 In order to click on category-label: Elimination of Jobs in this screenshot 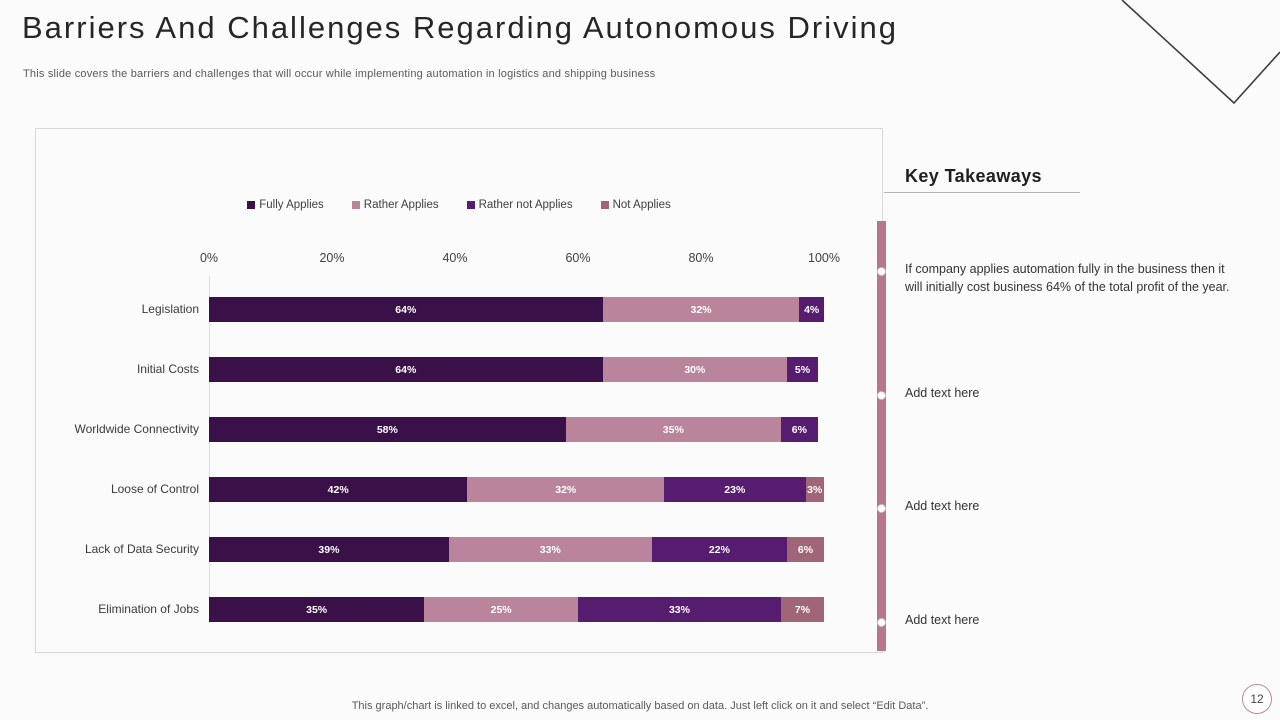, I will do `click(148, 609)`.